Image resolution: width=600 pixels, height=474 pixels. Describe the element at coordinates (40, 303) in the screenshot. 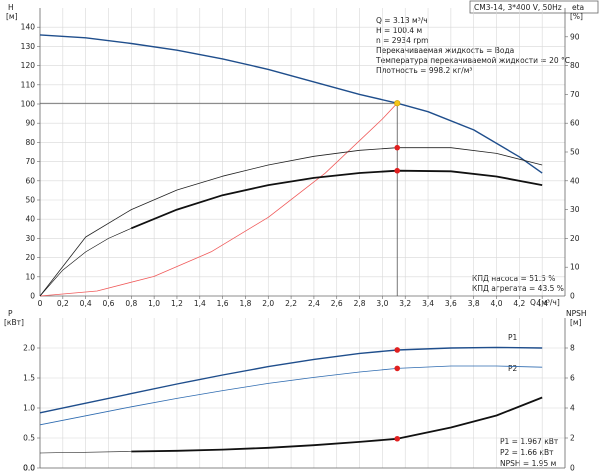

I see `x-zero-label: 0` at that location.